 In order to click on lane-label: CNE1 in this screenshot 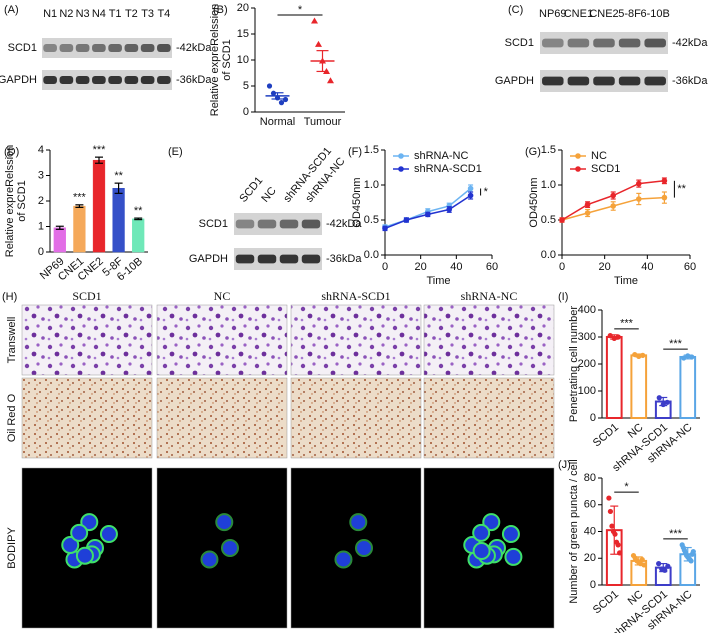, I will do `click(578, 14)`.